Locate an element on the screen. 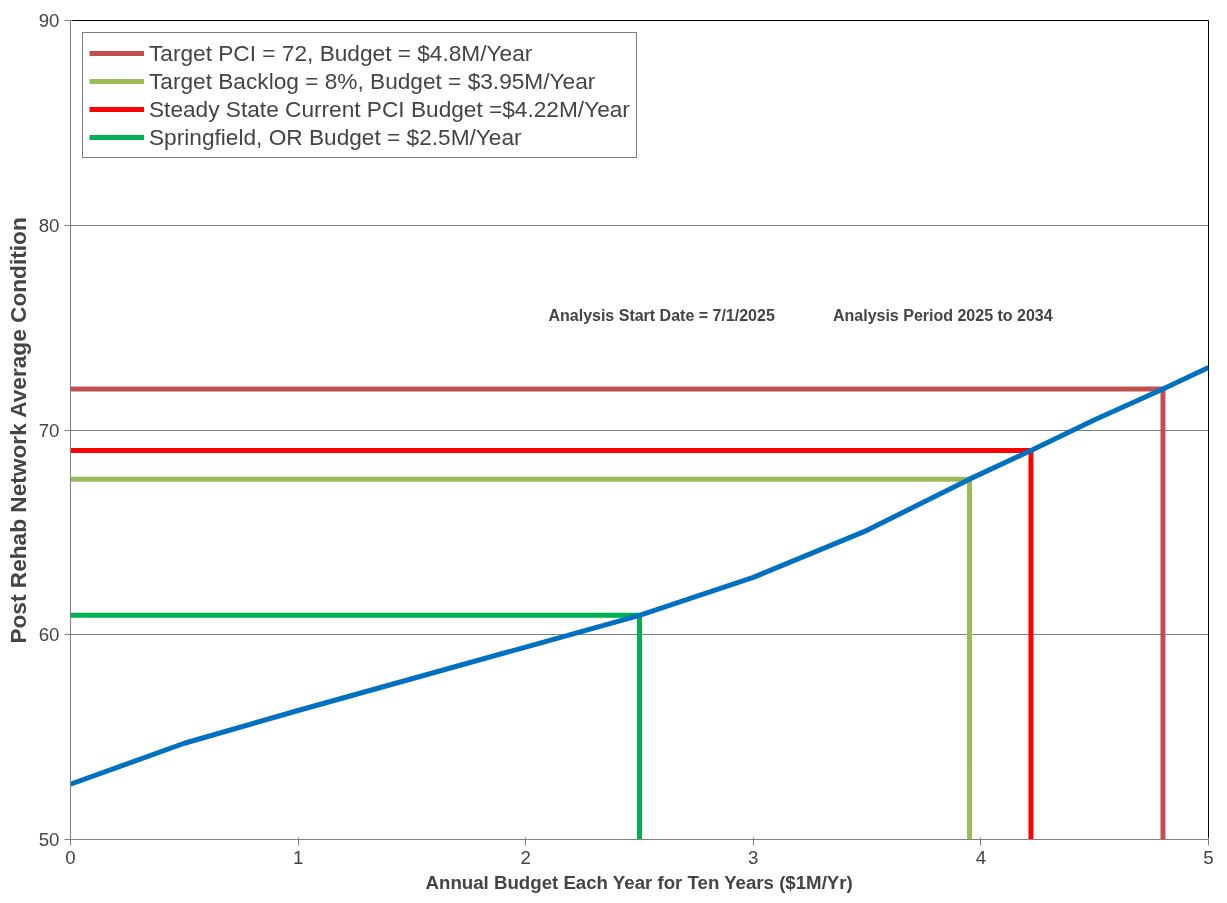 The width and height of the screenshot is (1227, 903). y-tick-label: 90 is located at coordinates (49, 20).